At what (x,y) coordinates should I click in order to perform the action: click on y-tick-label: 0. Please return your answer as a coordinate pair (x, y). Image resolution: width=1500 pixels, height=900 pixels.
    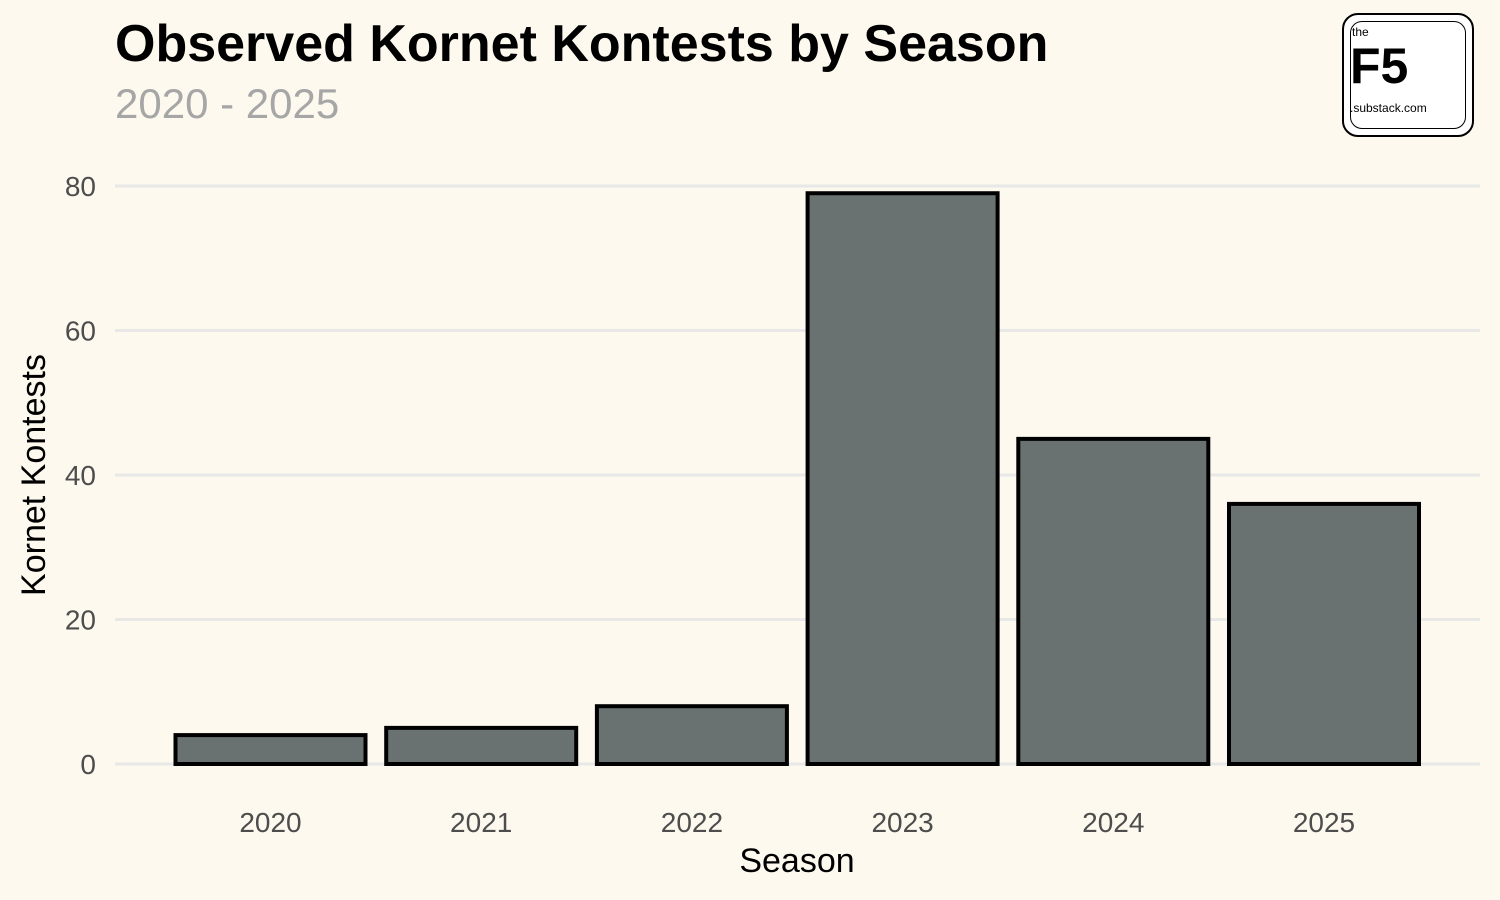
    Looking at the image, I should click on (88, 764).